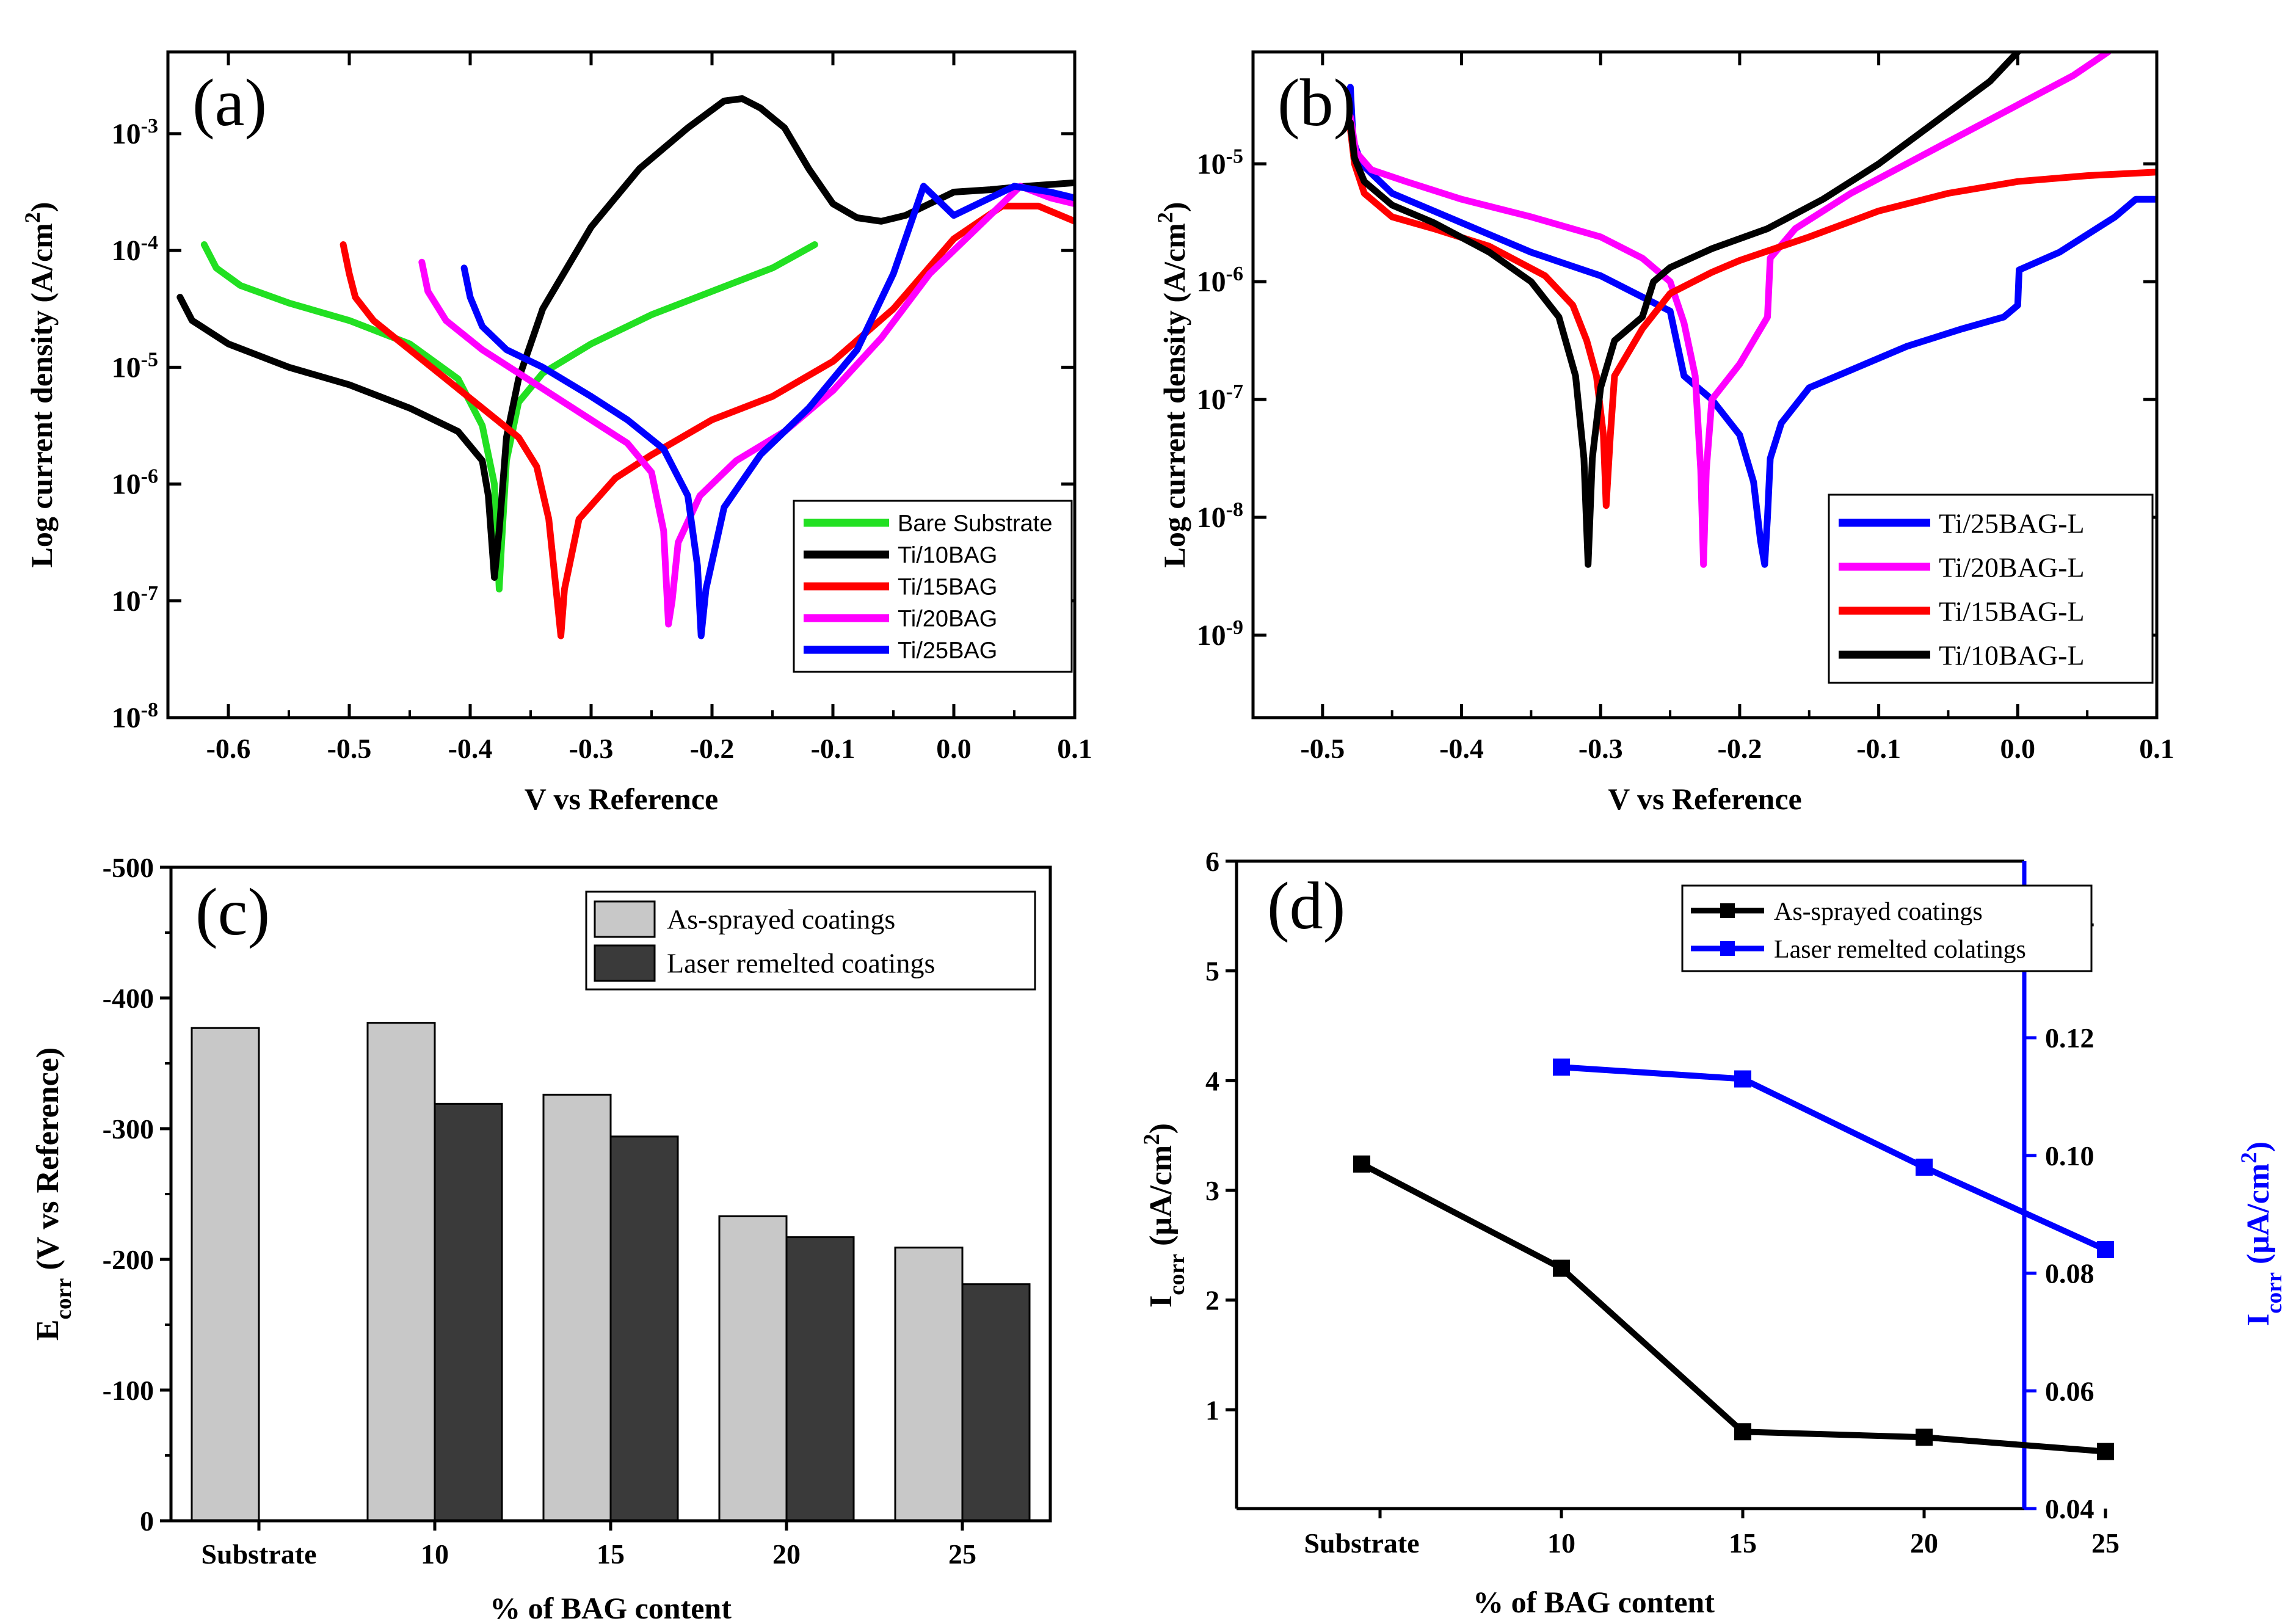 The width and height of the screenshot is (2296, 1624). I want to click on panel-label: (c), so click(233, 912).